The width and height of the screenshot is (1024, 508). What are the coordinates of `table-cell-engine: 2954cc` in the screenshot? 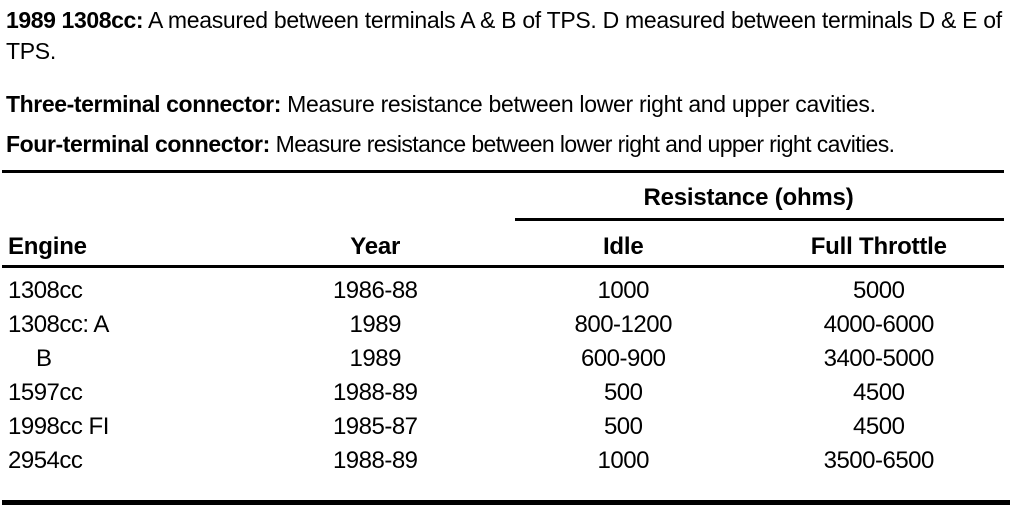 It's located at (45, 460).